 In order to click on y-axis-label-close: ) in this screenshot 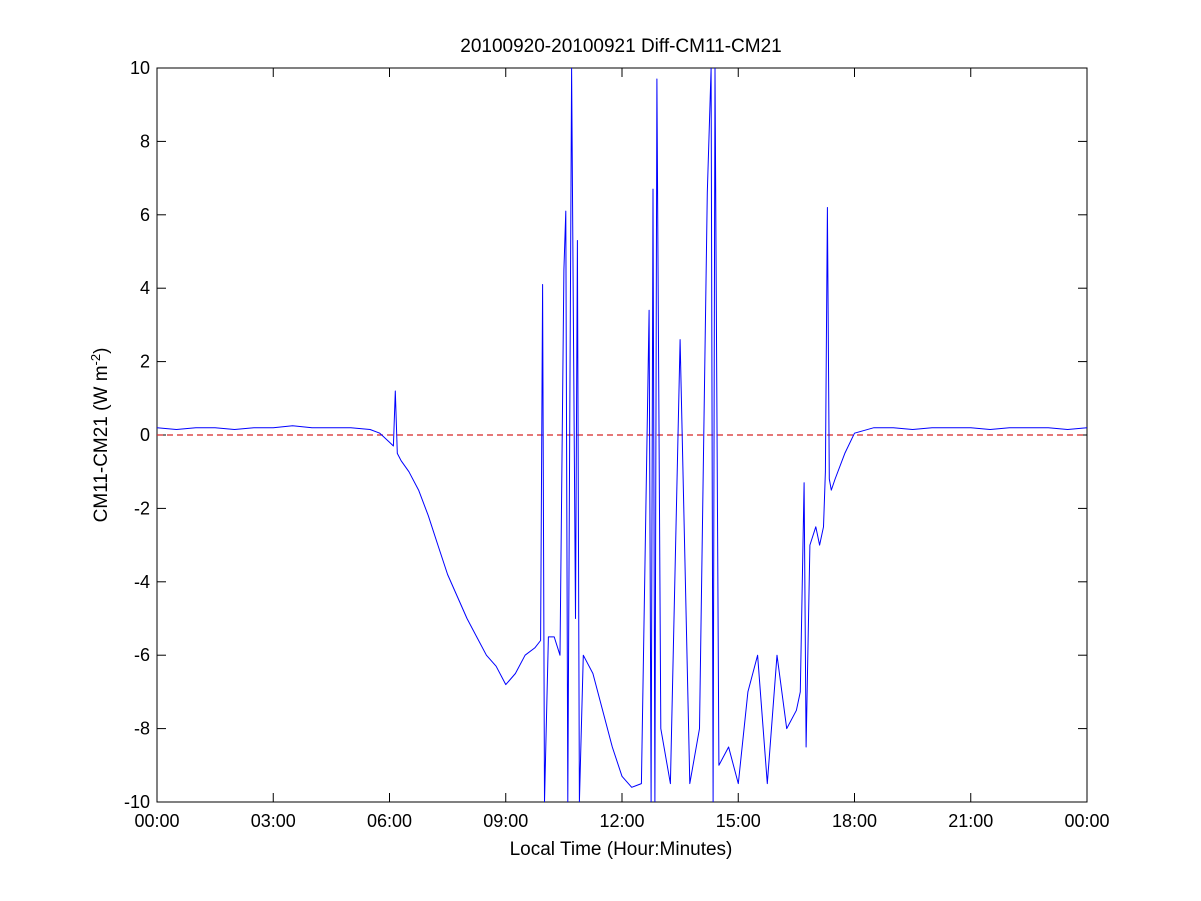, I will do `click(101, 351)`.